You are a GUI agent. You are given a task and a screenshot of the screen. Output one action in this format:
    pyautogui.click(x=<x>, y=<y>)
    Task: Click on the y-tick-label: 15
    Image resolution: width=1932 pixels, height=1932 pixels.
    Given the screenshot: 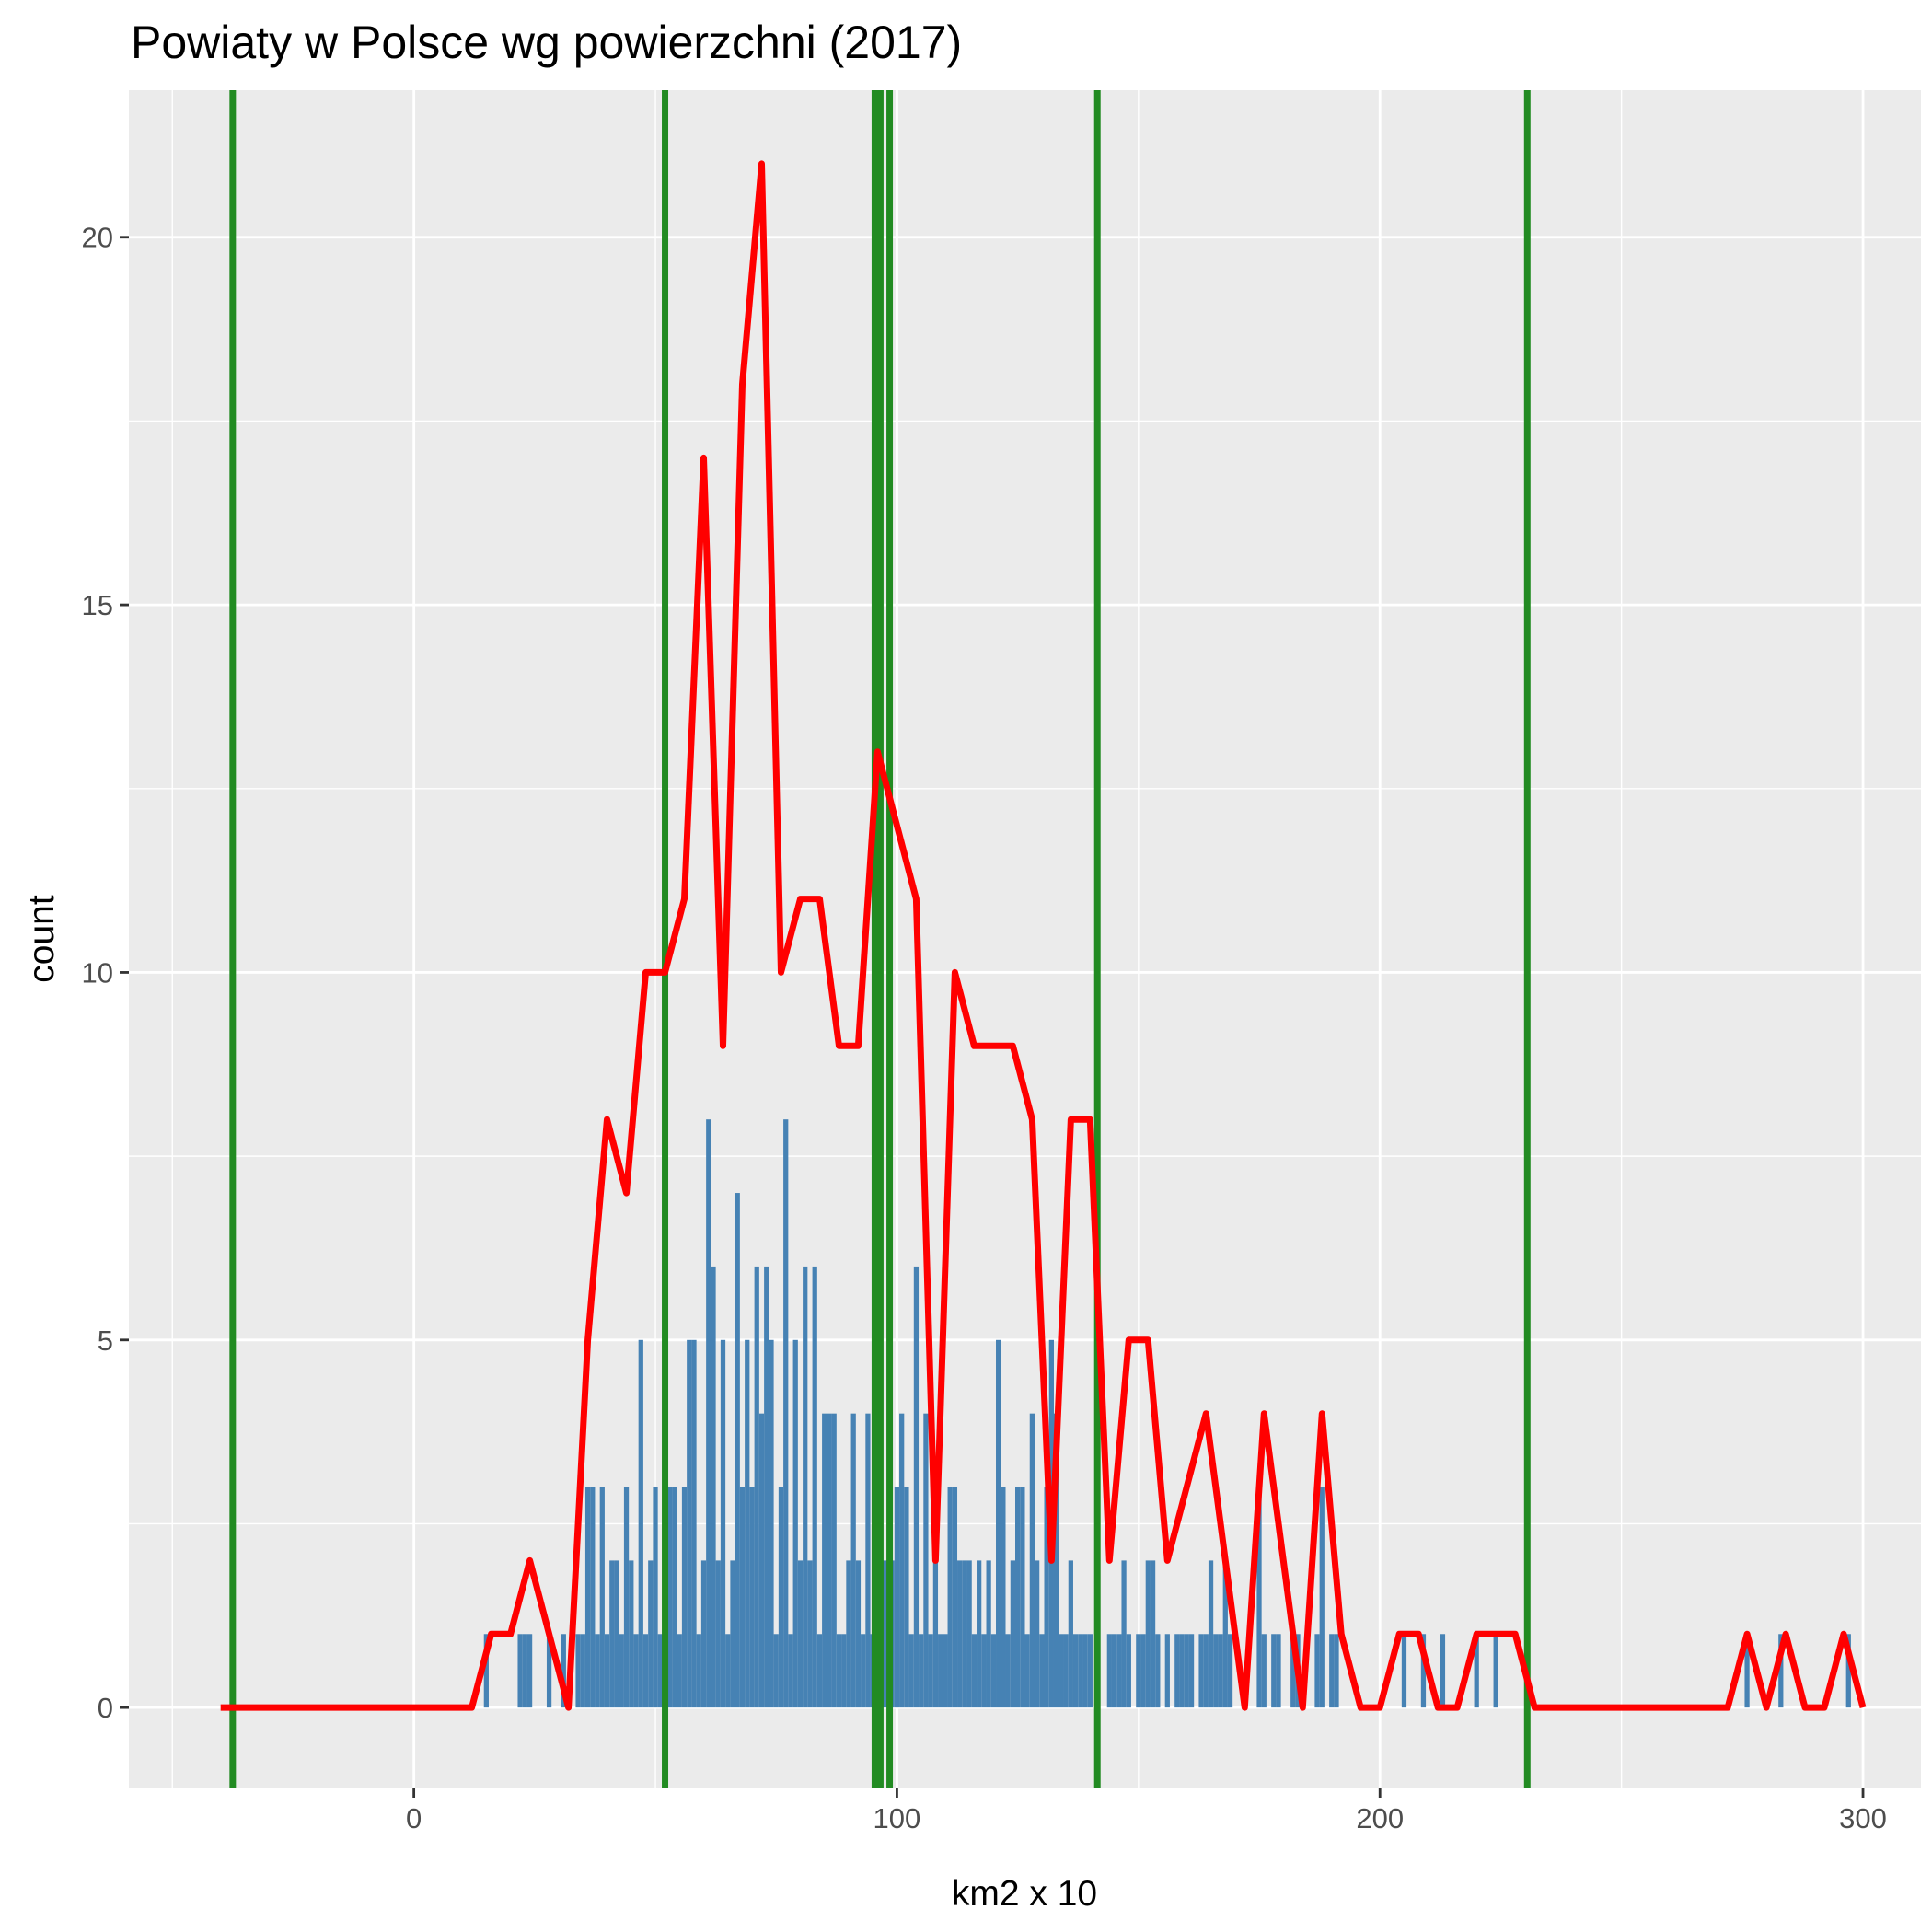 What is the action you would take?
    pyautogui.click(x=98, y=605)
    